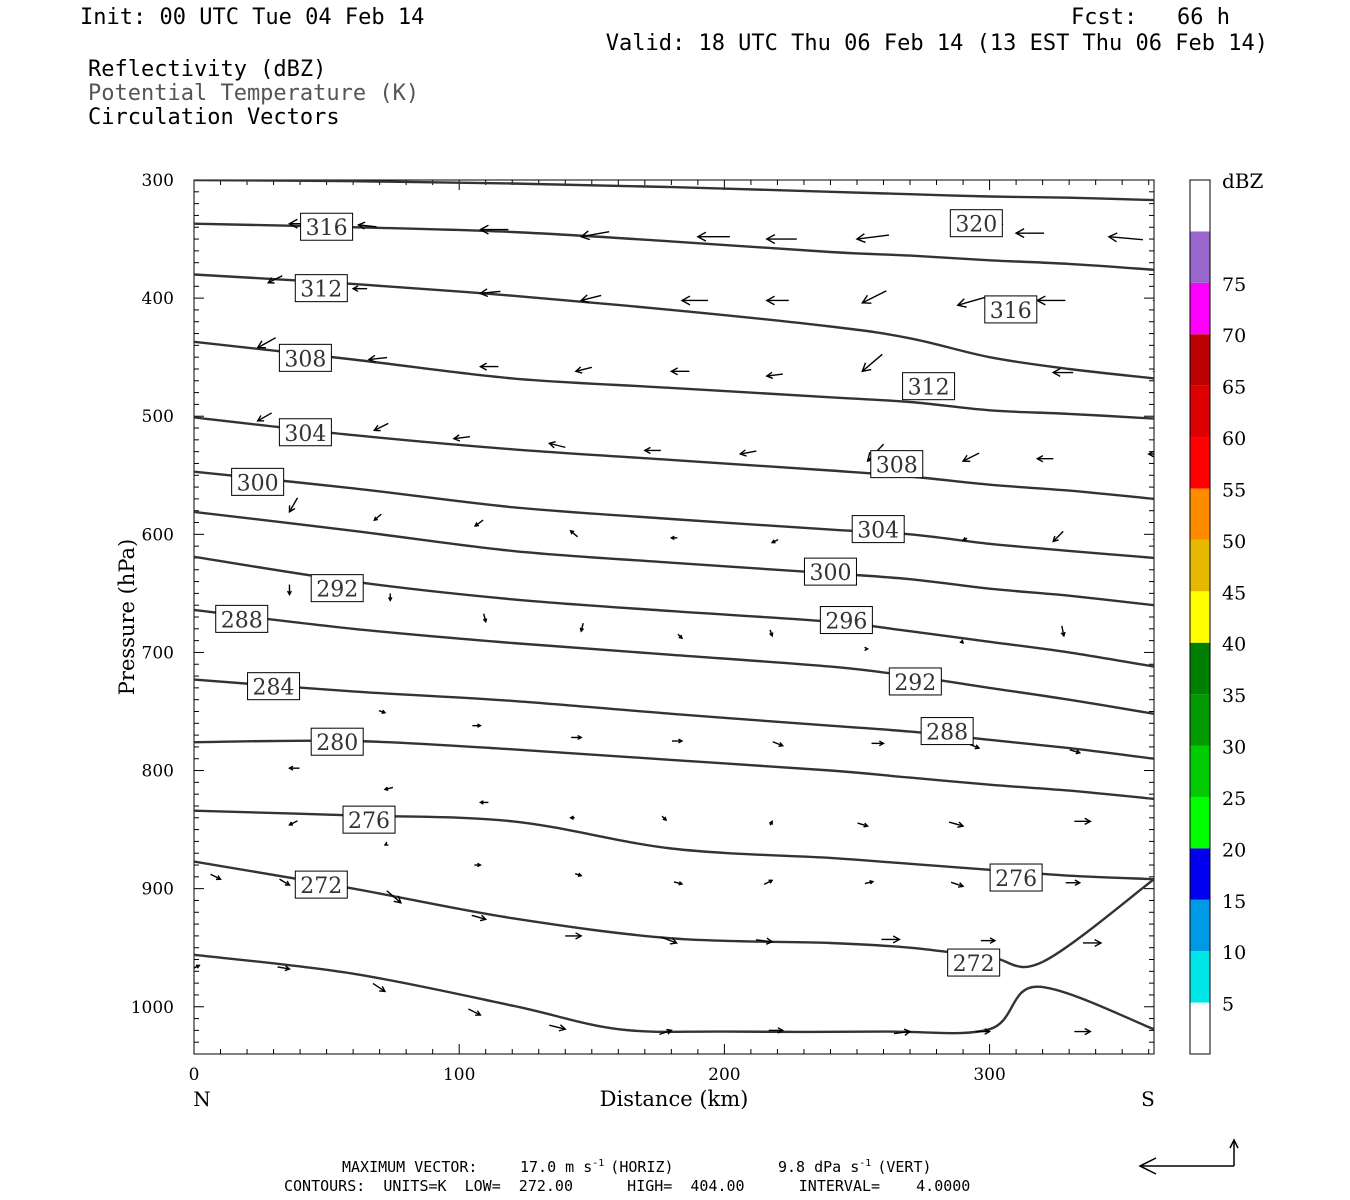  What do you see at coordinates (1234, 696) in the screenshot?
I see `colorbar-tick-label: 35` at bounding box center [1234, 696].